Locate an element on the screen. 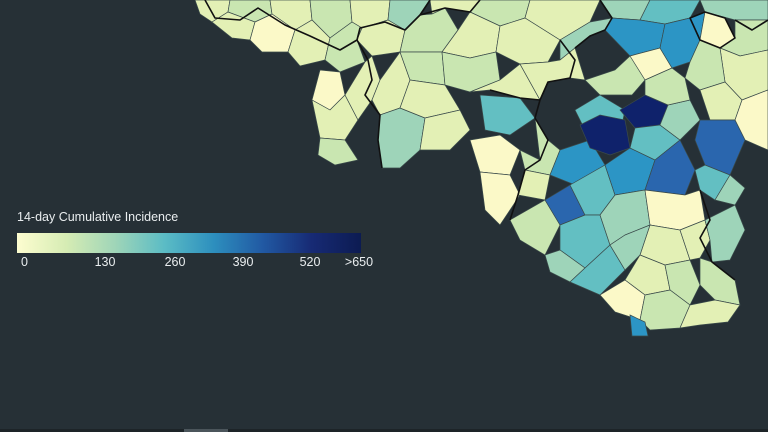 Image resolution: width=768 pixels, height=432 pixels. legend-tick: 520 is located at coordinates (310, 262).